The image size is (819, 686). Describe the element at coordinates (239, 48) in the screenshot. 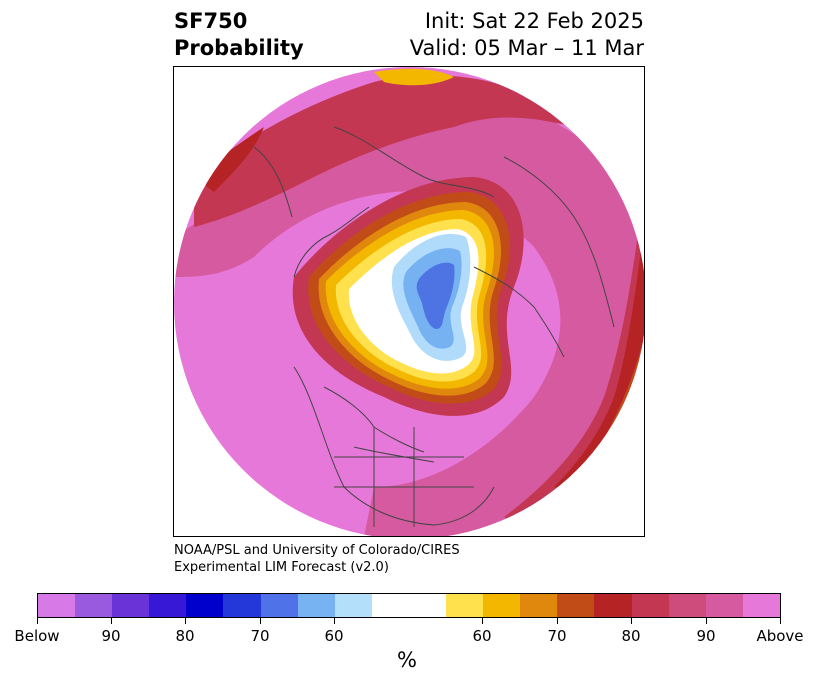

I see `title-variable-line2: Probability` at that location.